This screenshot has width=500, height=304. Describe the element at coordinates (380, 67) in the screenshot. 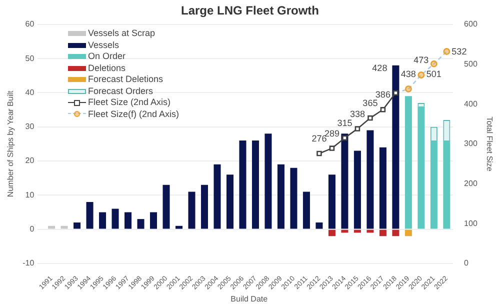

I see `data-label: 428` at that location.